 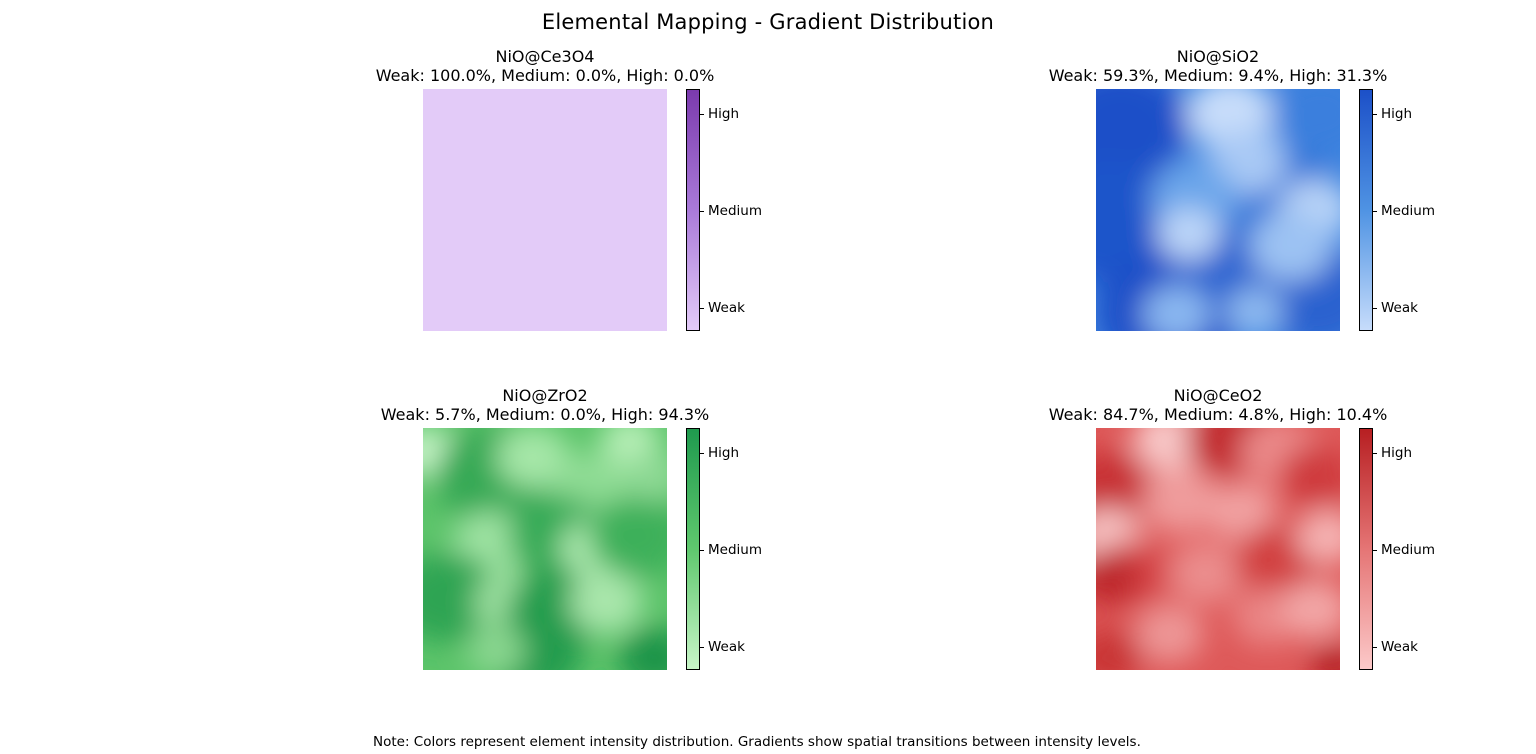 What do you see at coordinates (1218, 75) in the screenshot?
I see `panel-title-distribution: Weak: 59.3%, Medium: 9.4%, High: 31.3%` at bounding box center [1218, 75].